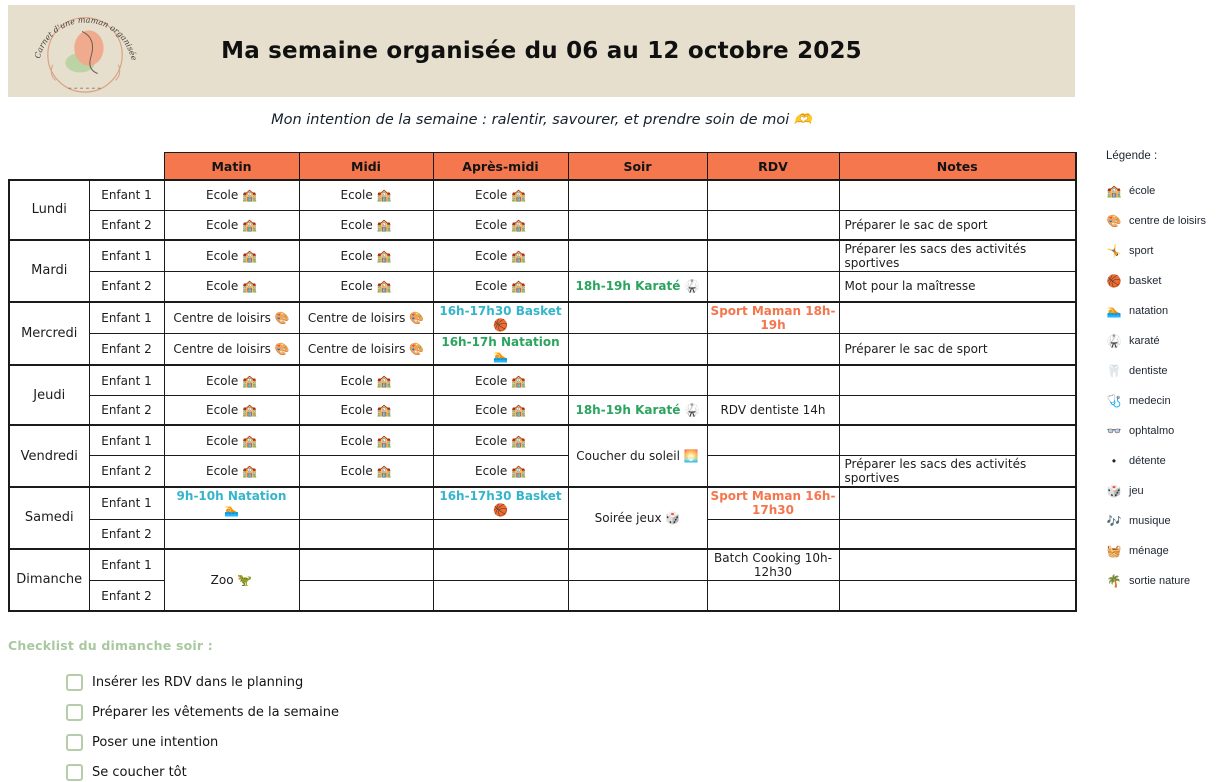 The width and height of the screenshot is (1226, 782). I want to click on legend-item: 🦷 dentiste, so click(1165, 371).